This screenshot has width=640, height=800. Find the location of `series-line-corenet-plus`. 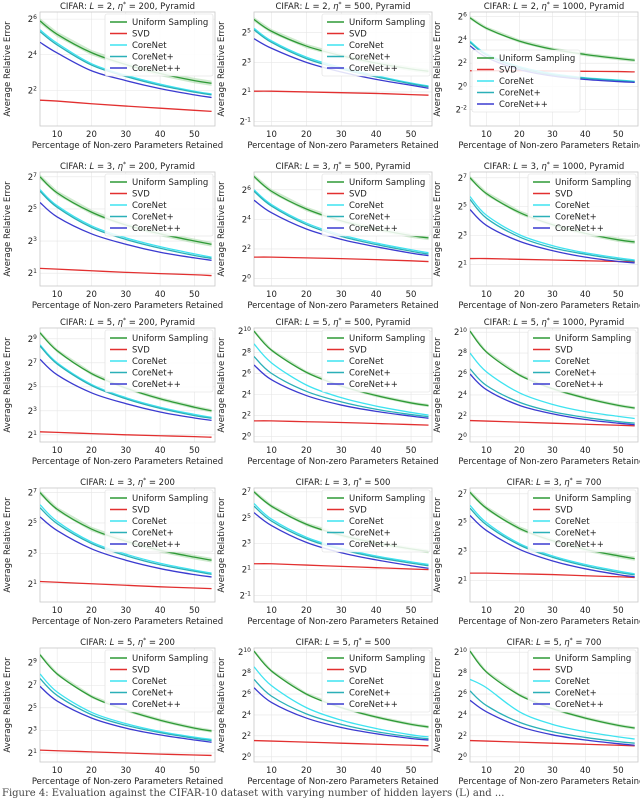

series-line-corenet-plus is located at coordinates (126, 63).